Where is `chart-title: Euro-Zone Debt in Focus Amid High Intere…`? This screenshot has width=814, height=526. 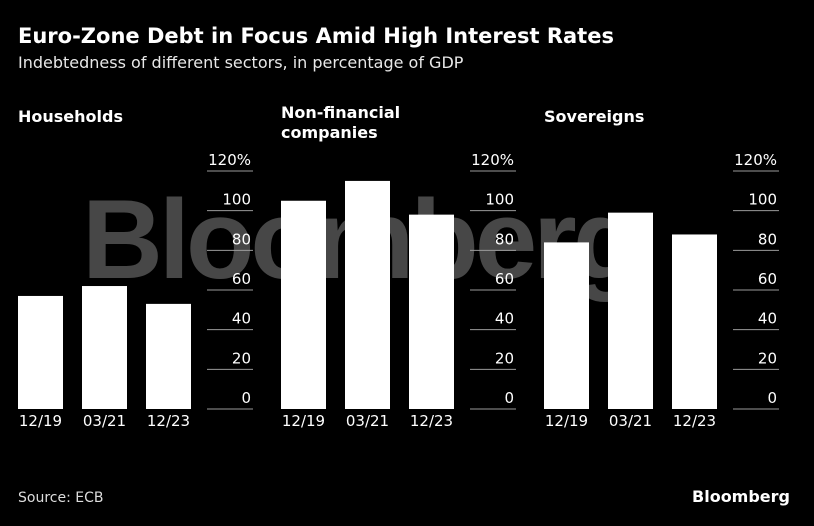
chart-title: Euro-Zone Debt in Focus Amid High Intere… is located at coordinates (316, 36).